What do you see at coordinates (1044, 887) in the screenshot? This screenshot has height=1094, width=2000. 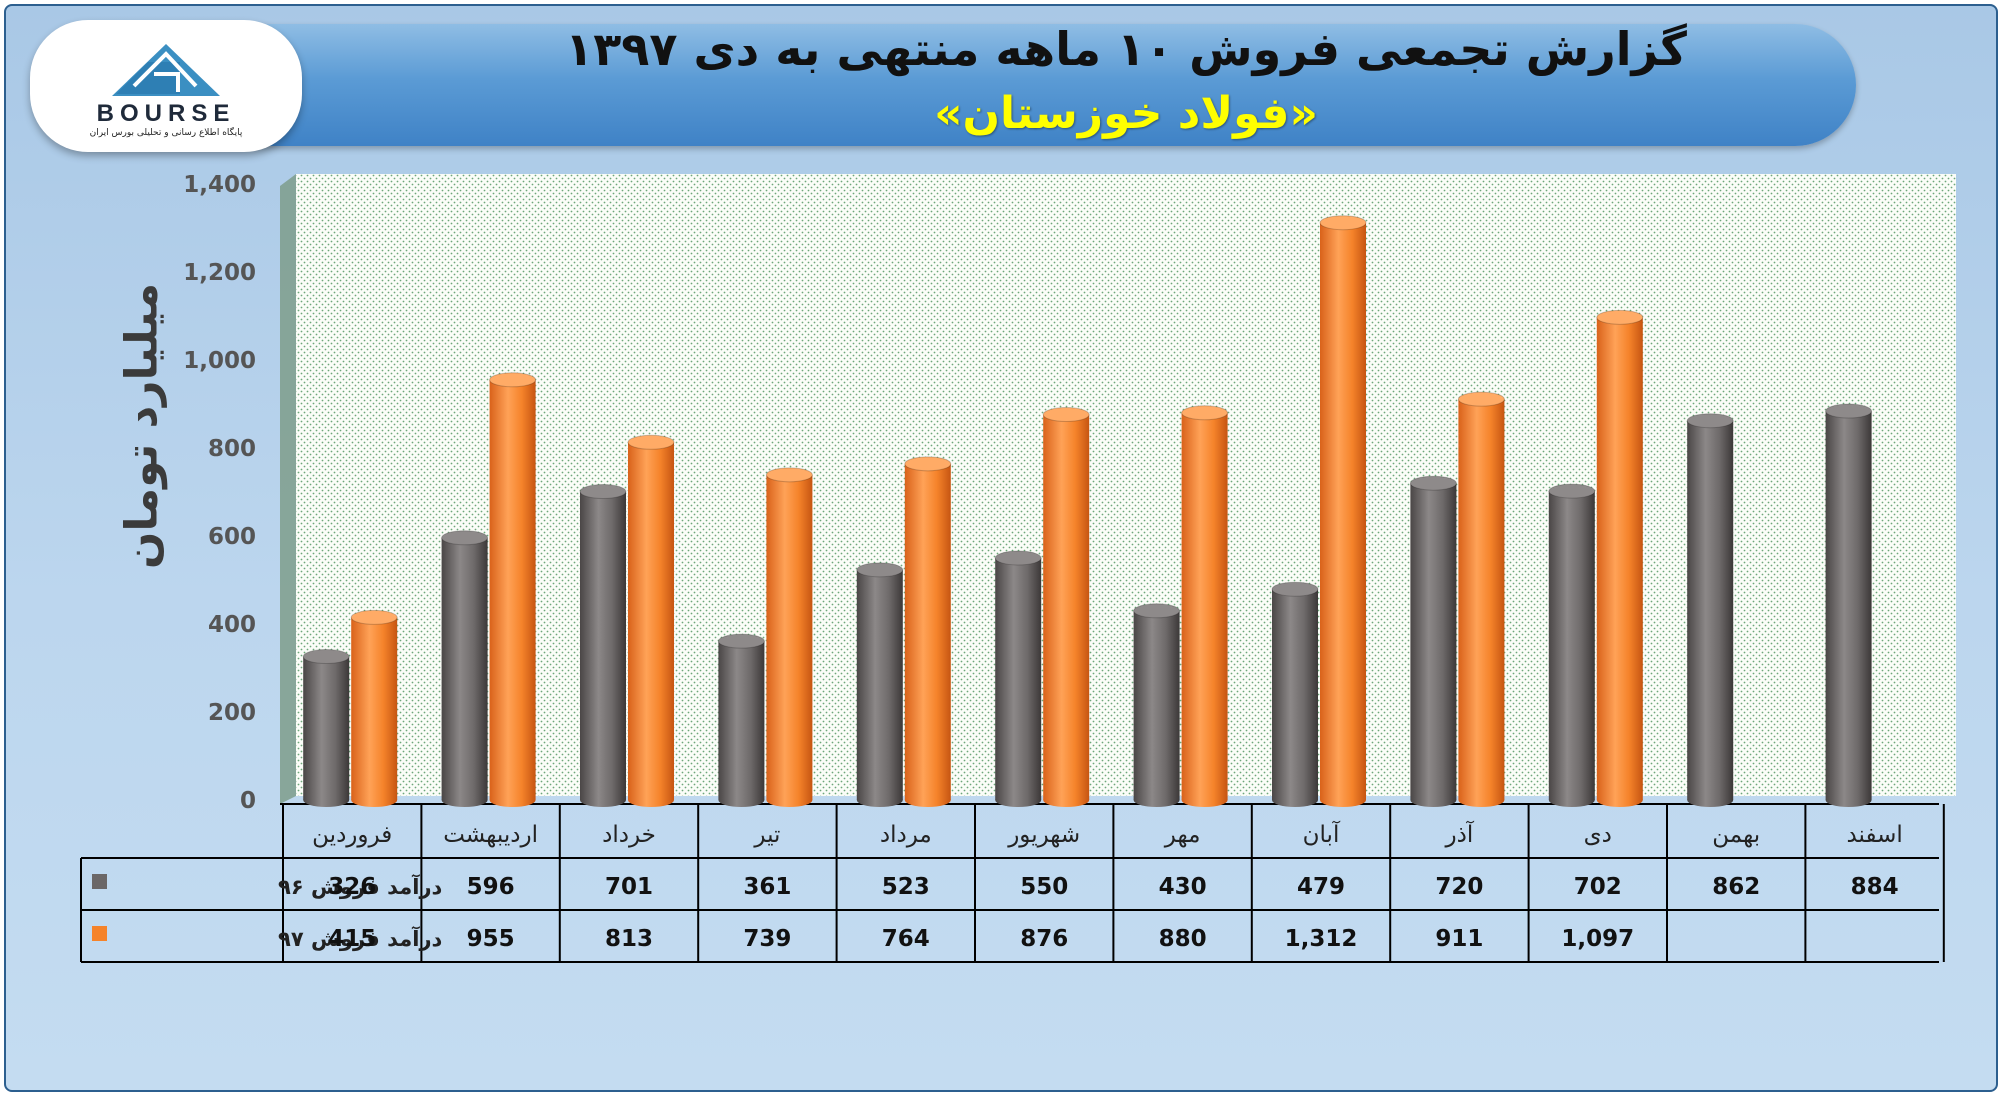 I see `data-label: 550` at bounding box center [1044, 887].